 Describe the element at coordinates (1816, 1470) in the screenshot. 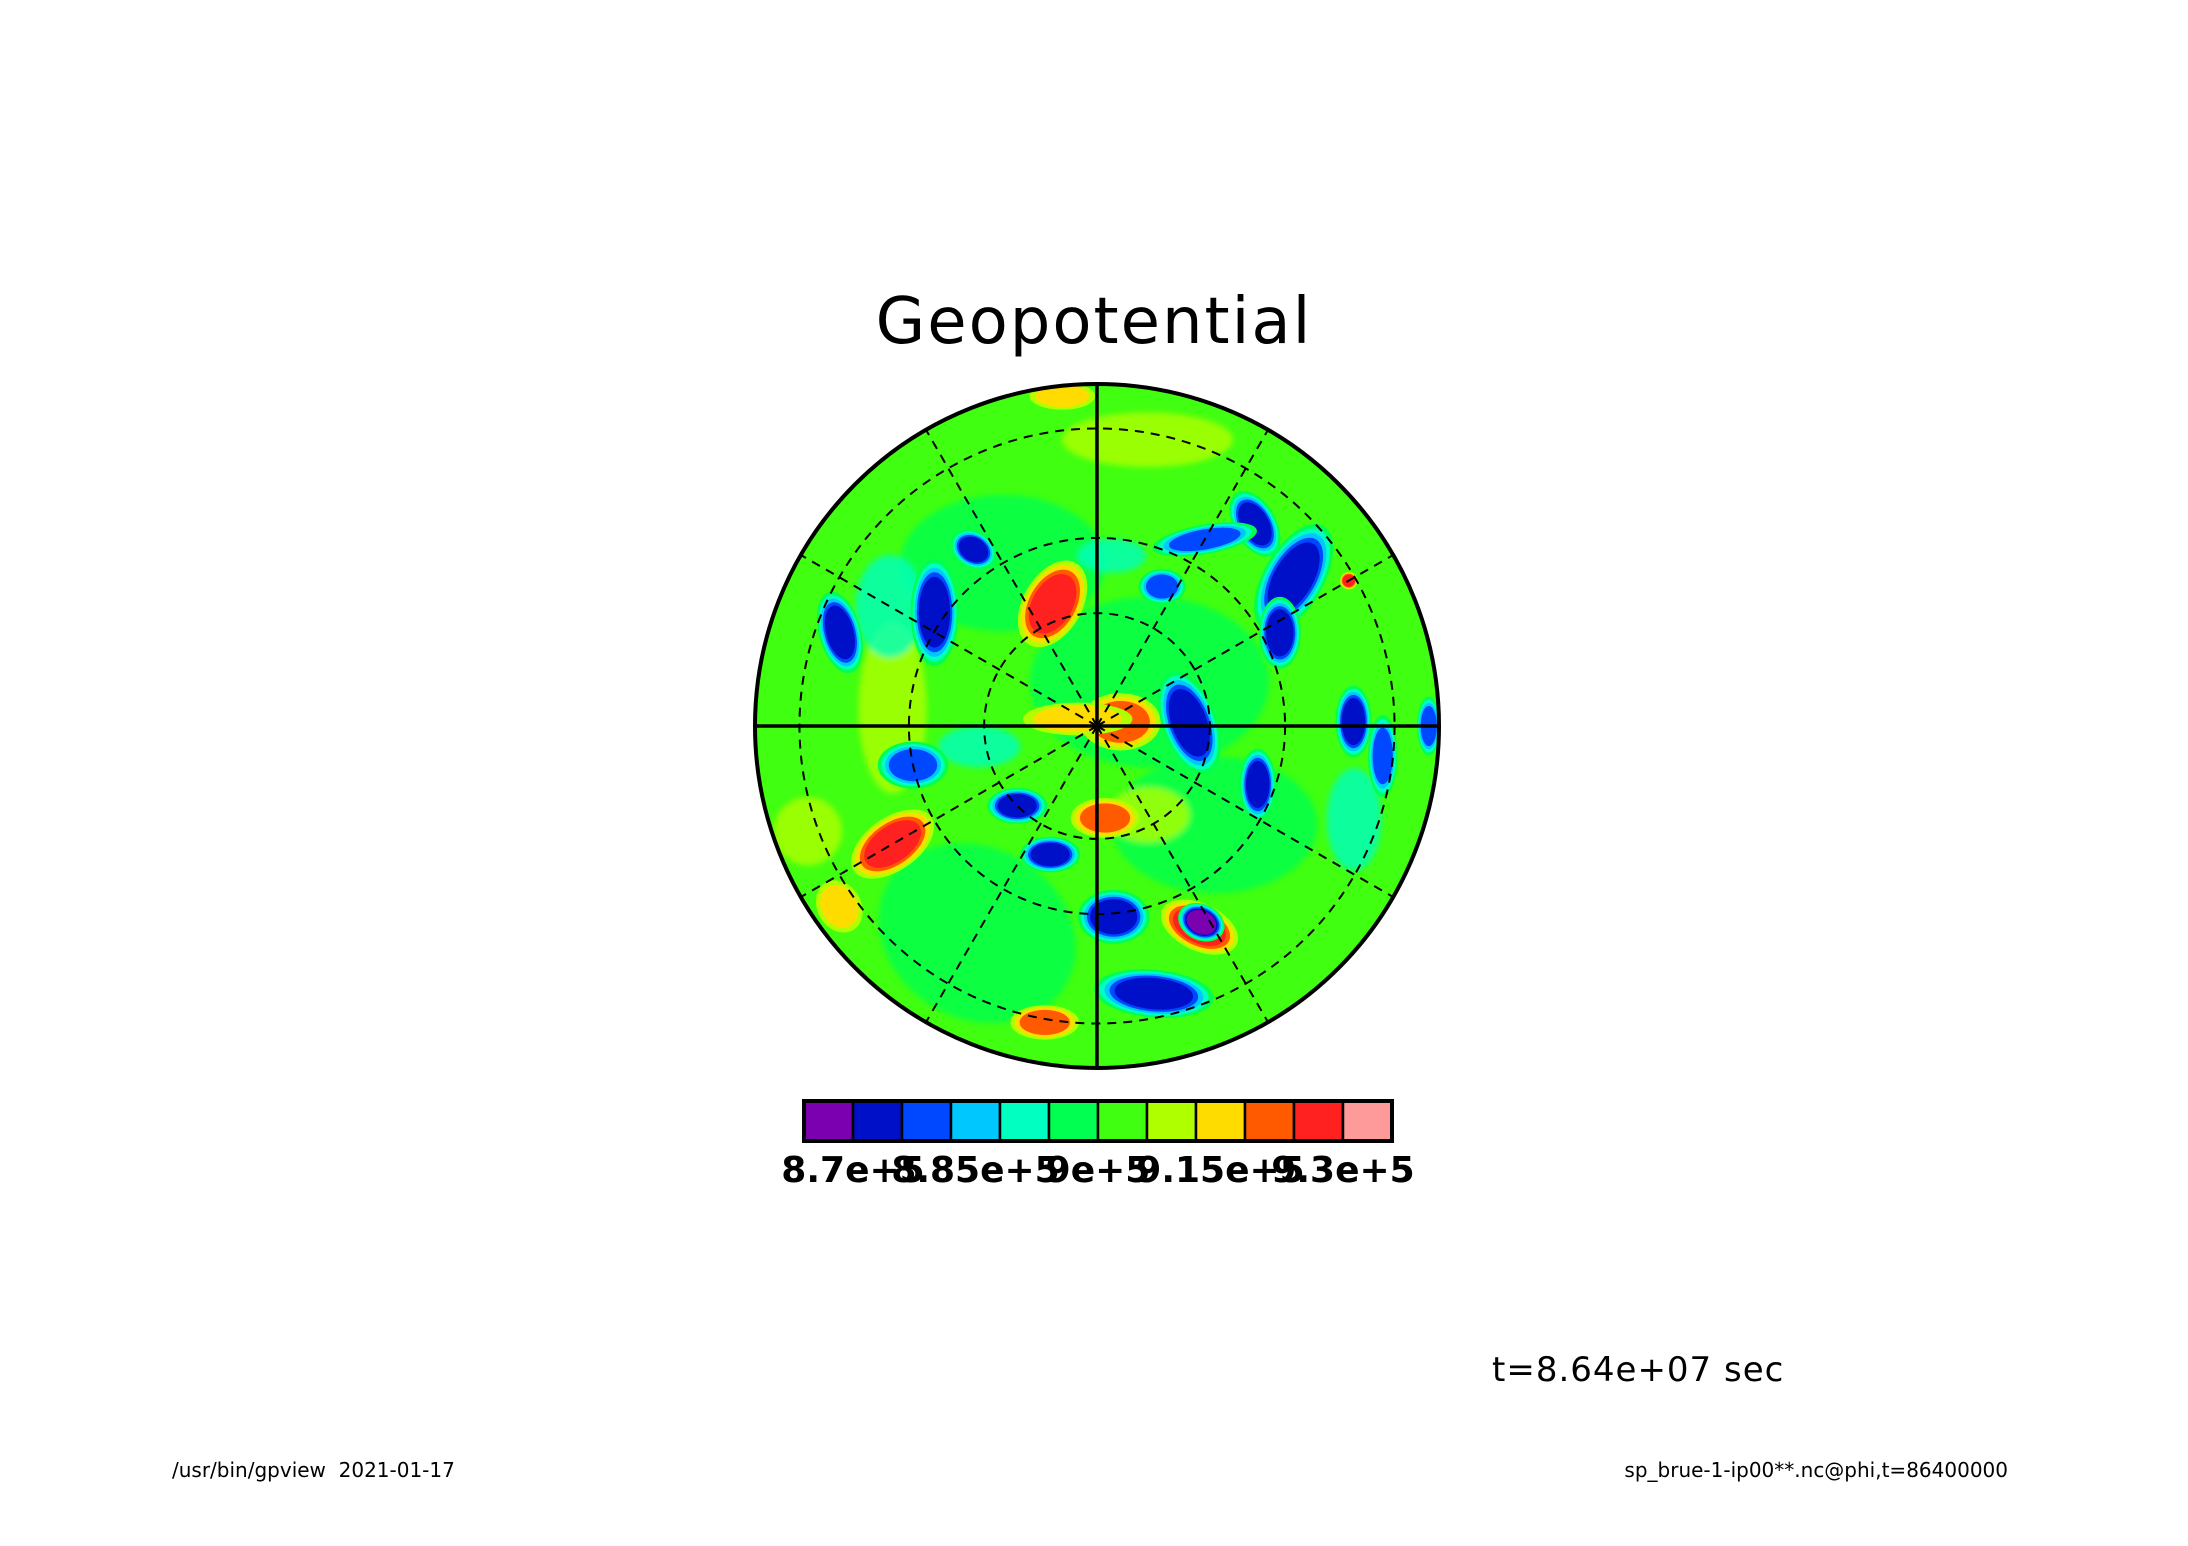

I see `footer-right: sp_brue-1-ip00**.nc@phi,t=86400000` at that location.